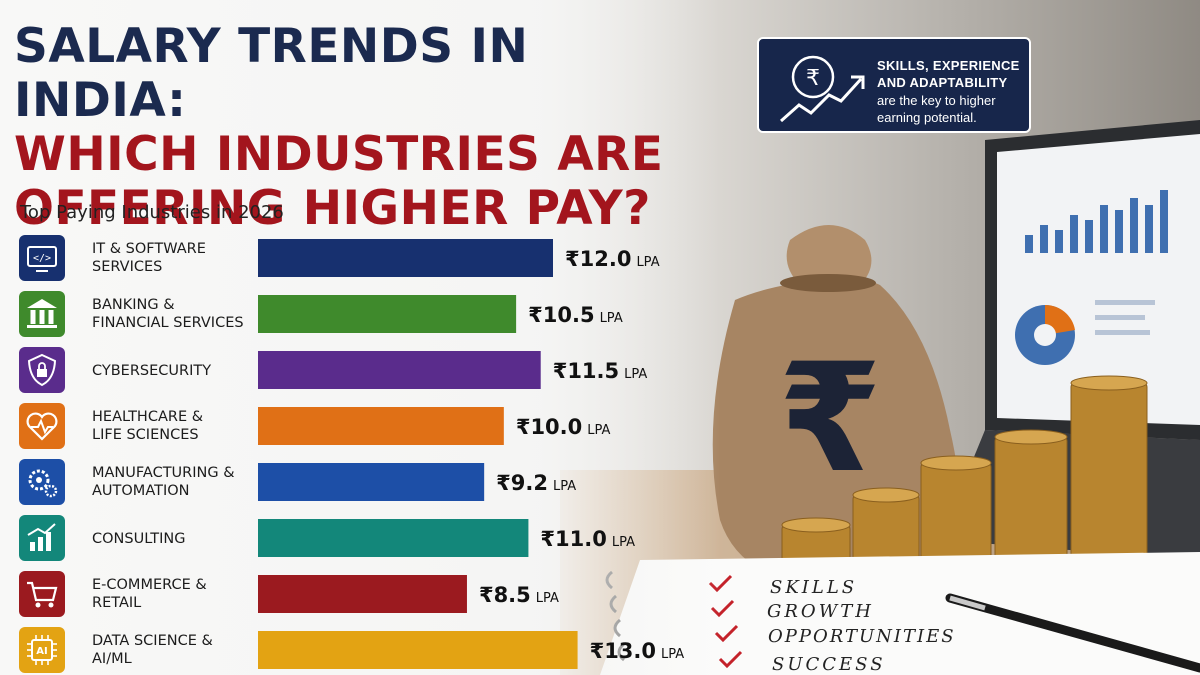 The image size is (1200, 675). I want to click on notepad-item-skills: SKILLS, so click(813, 587).